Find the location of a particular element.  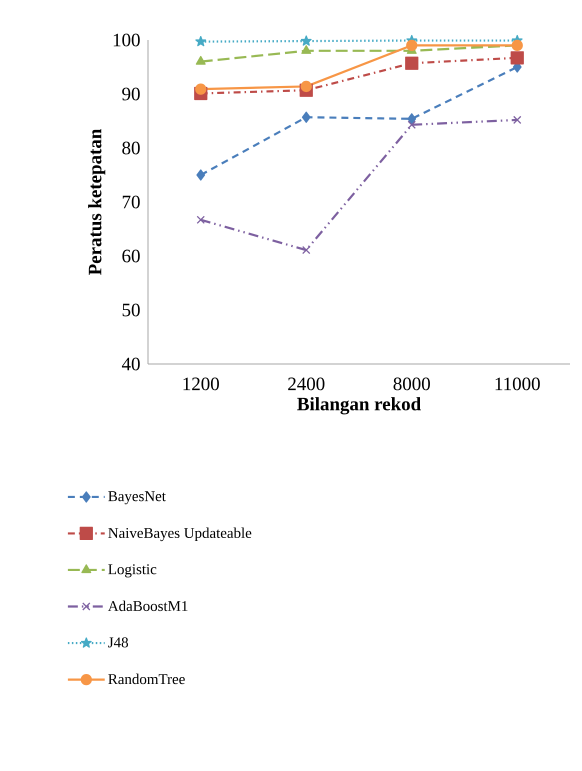

y-tick-label: 60 is located at coordinates (131, 256).